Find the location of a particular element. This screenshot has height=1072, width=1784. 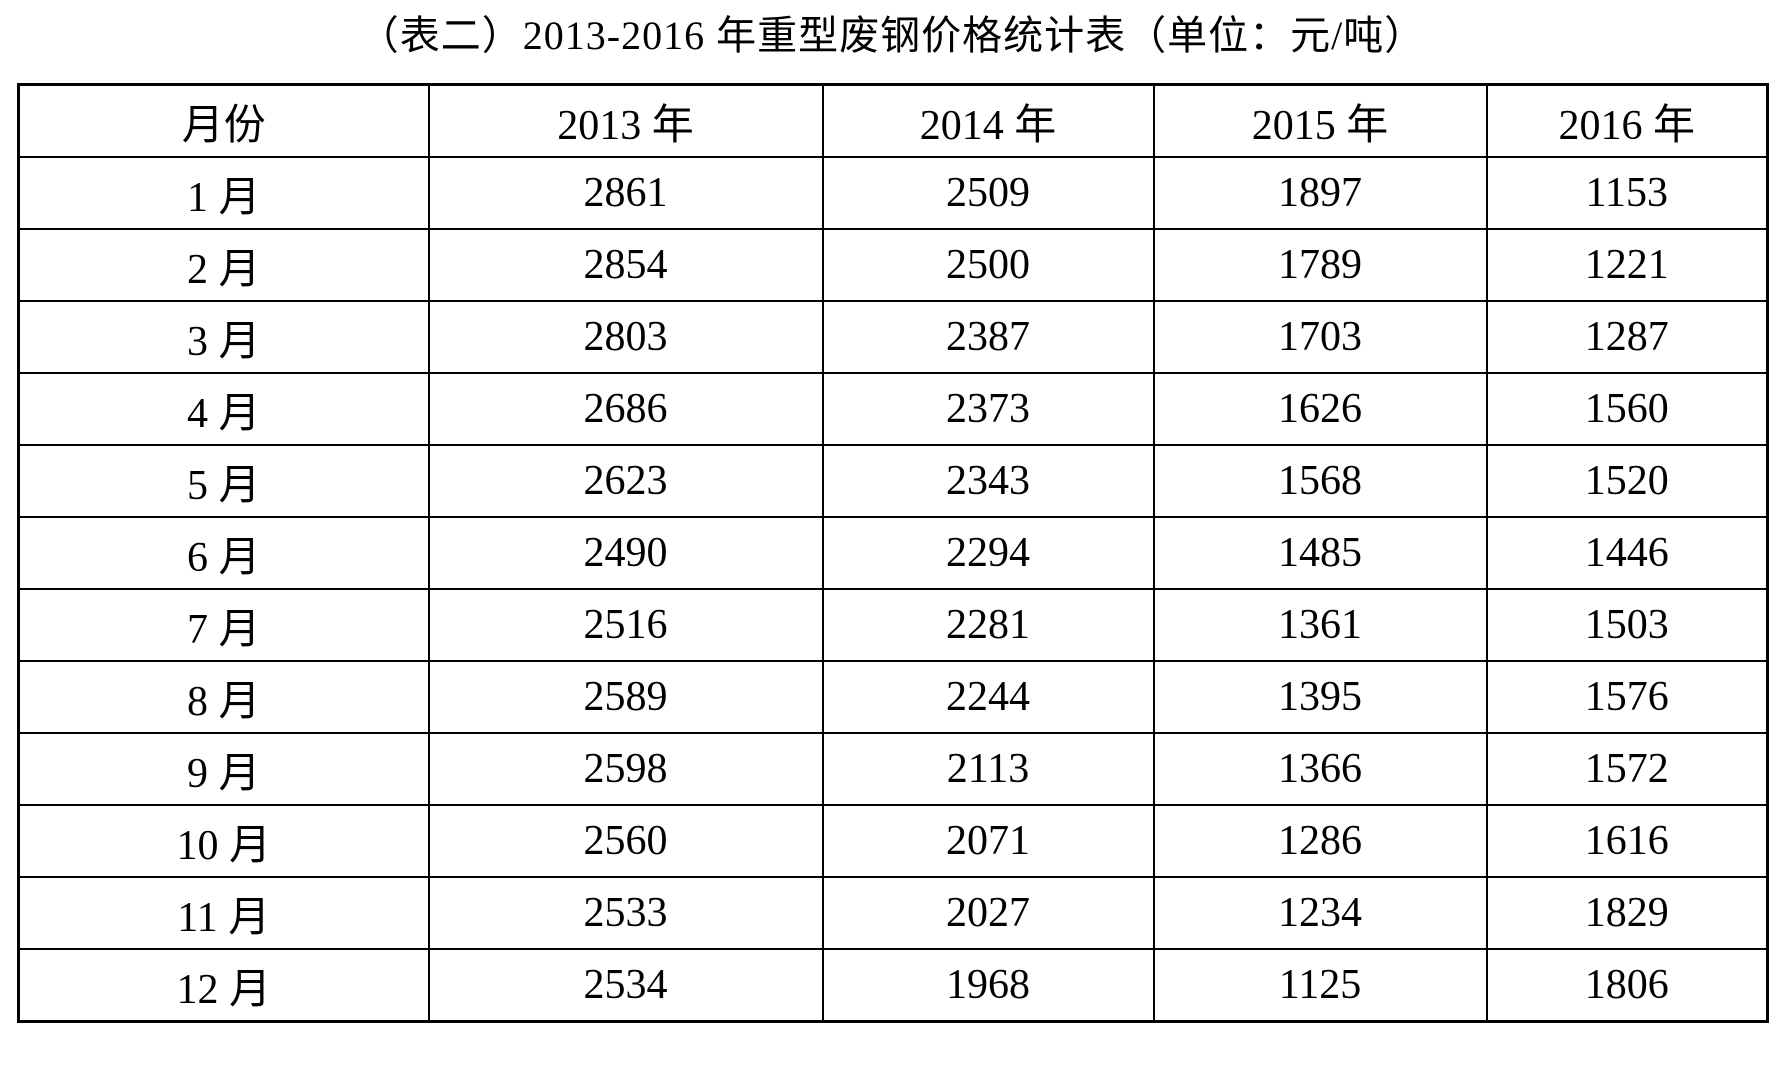

price-cell: 1503 is located at coordinates (1627, 625).